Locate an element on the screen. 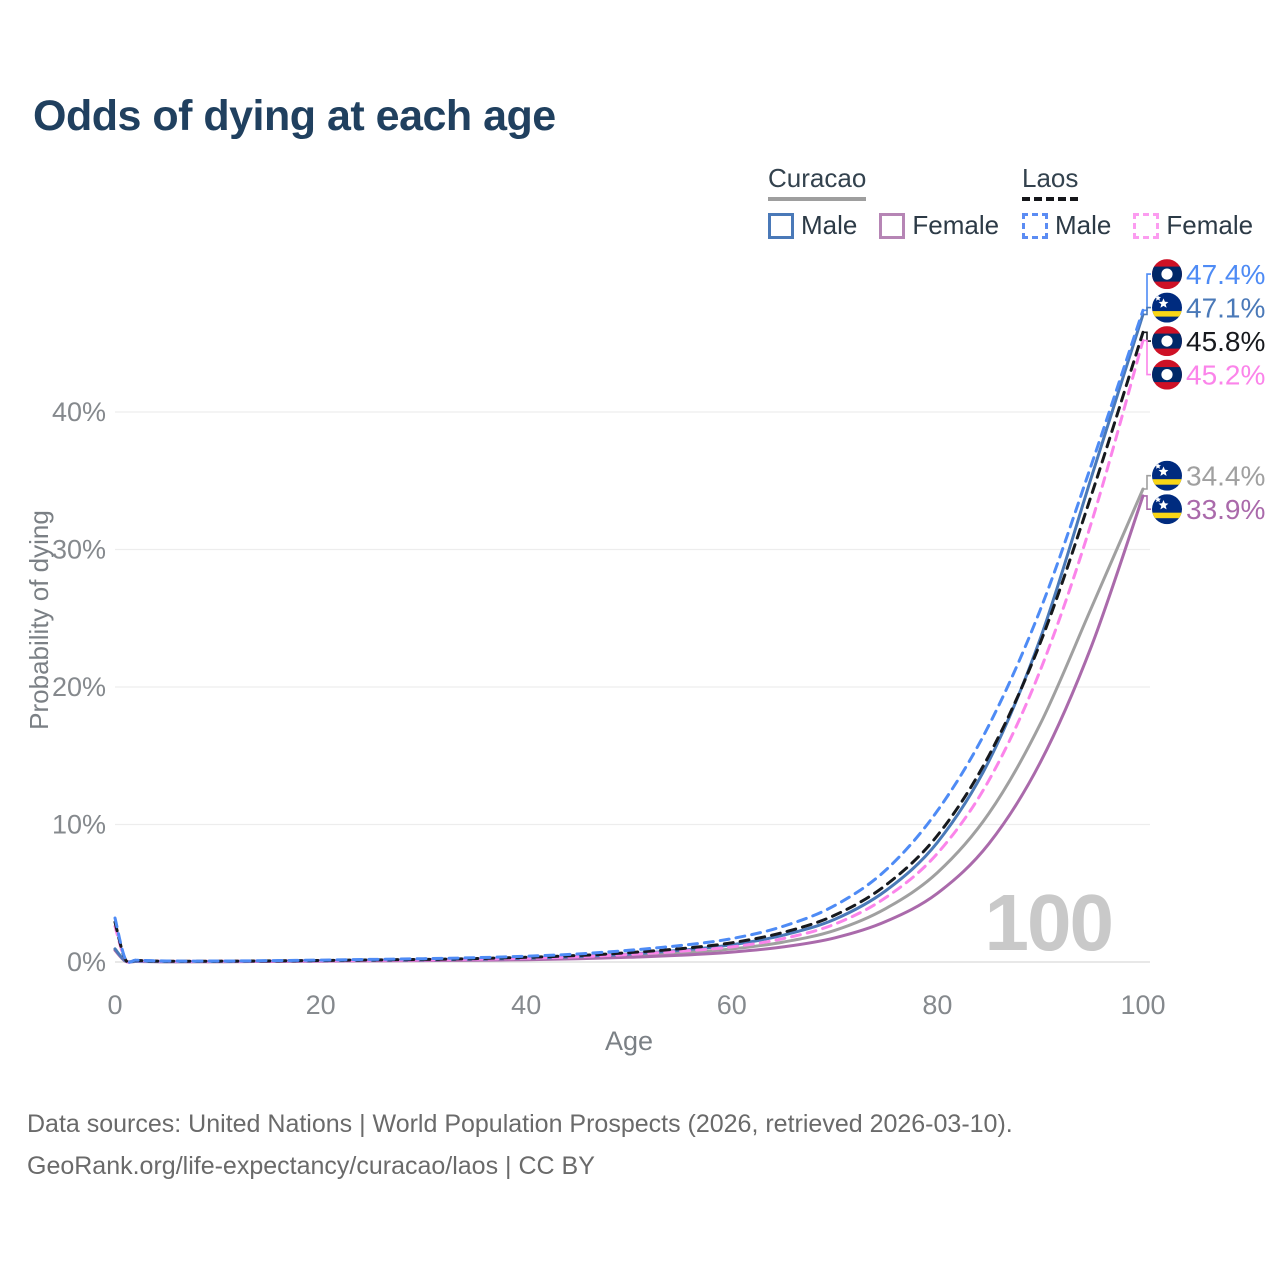  x-tick-label: 60 is located at coordinates (732, 1005).